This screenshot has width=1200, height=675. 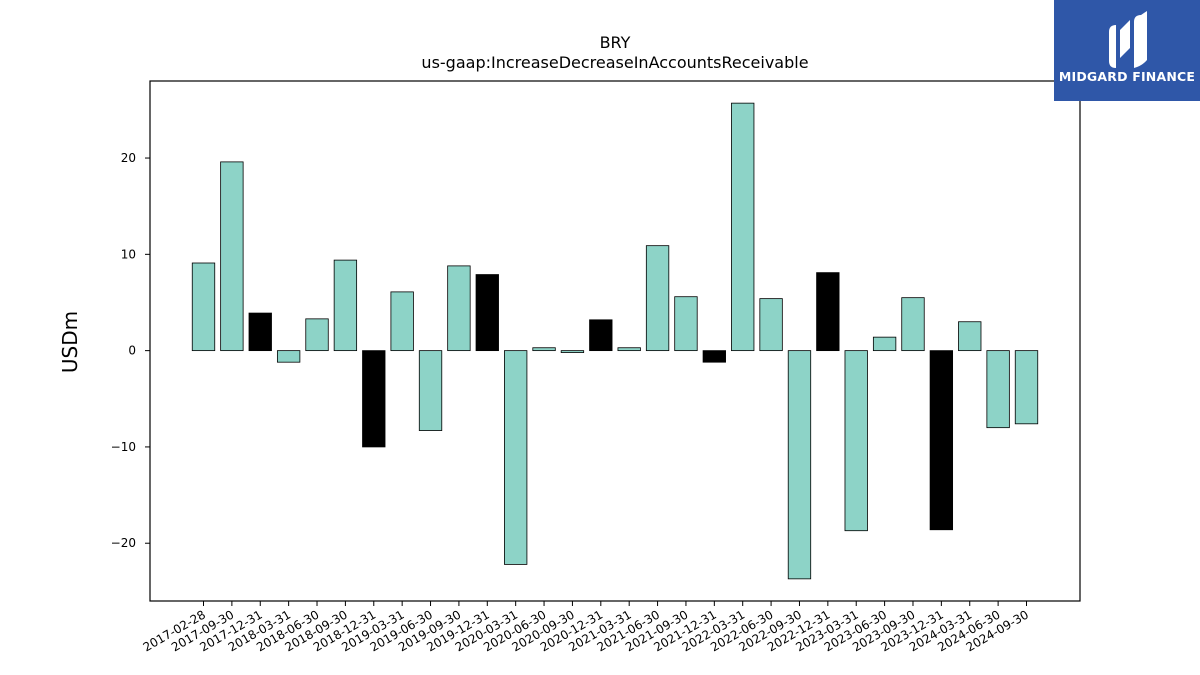 What do you see at coordinates (123, 543) in the screenshot?
I see `y-tick-label: −20` at bounding box center [123, 543].